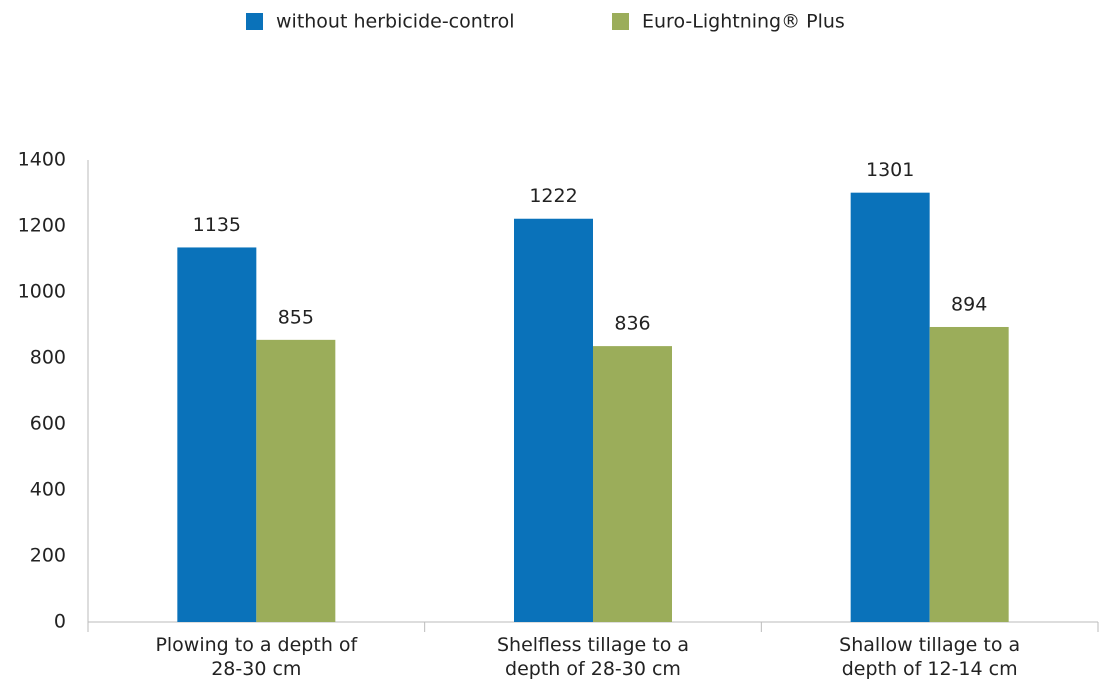  I want to click on value-label: 855, so click(296, 317).